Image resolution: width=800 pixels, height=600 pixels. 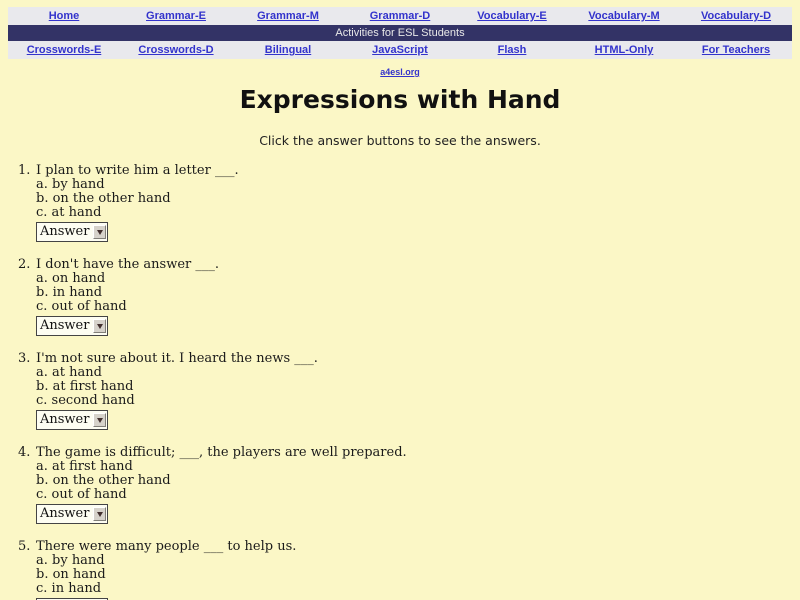 What do you see at coordinates (400, 72) in the screenshot?
I see `site-link-a4esl: a4esl.org` at bounding box center [400, 72].